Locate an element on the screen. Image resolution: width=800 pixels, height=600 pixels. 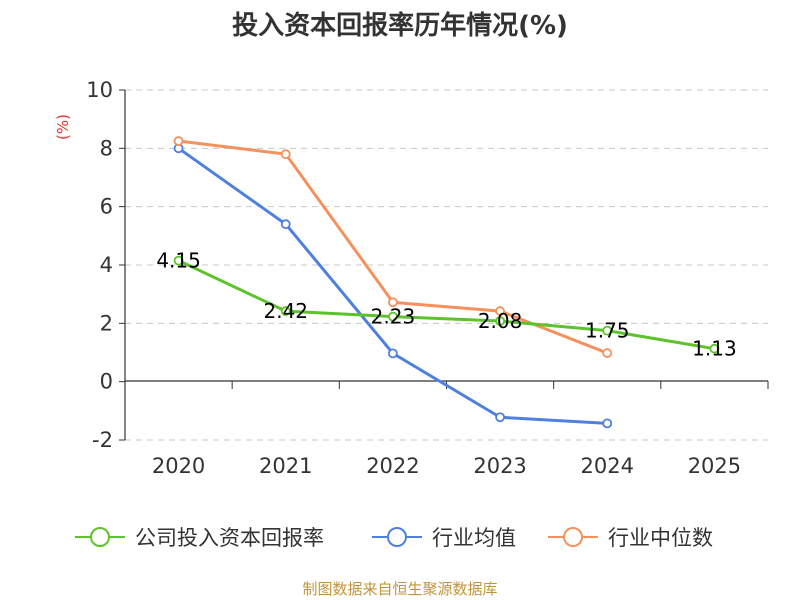
x-tick-label: 2023 is located at coordinates (499, 466).